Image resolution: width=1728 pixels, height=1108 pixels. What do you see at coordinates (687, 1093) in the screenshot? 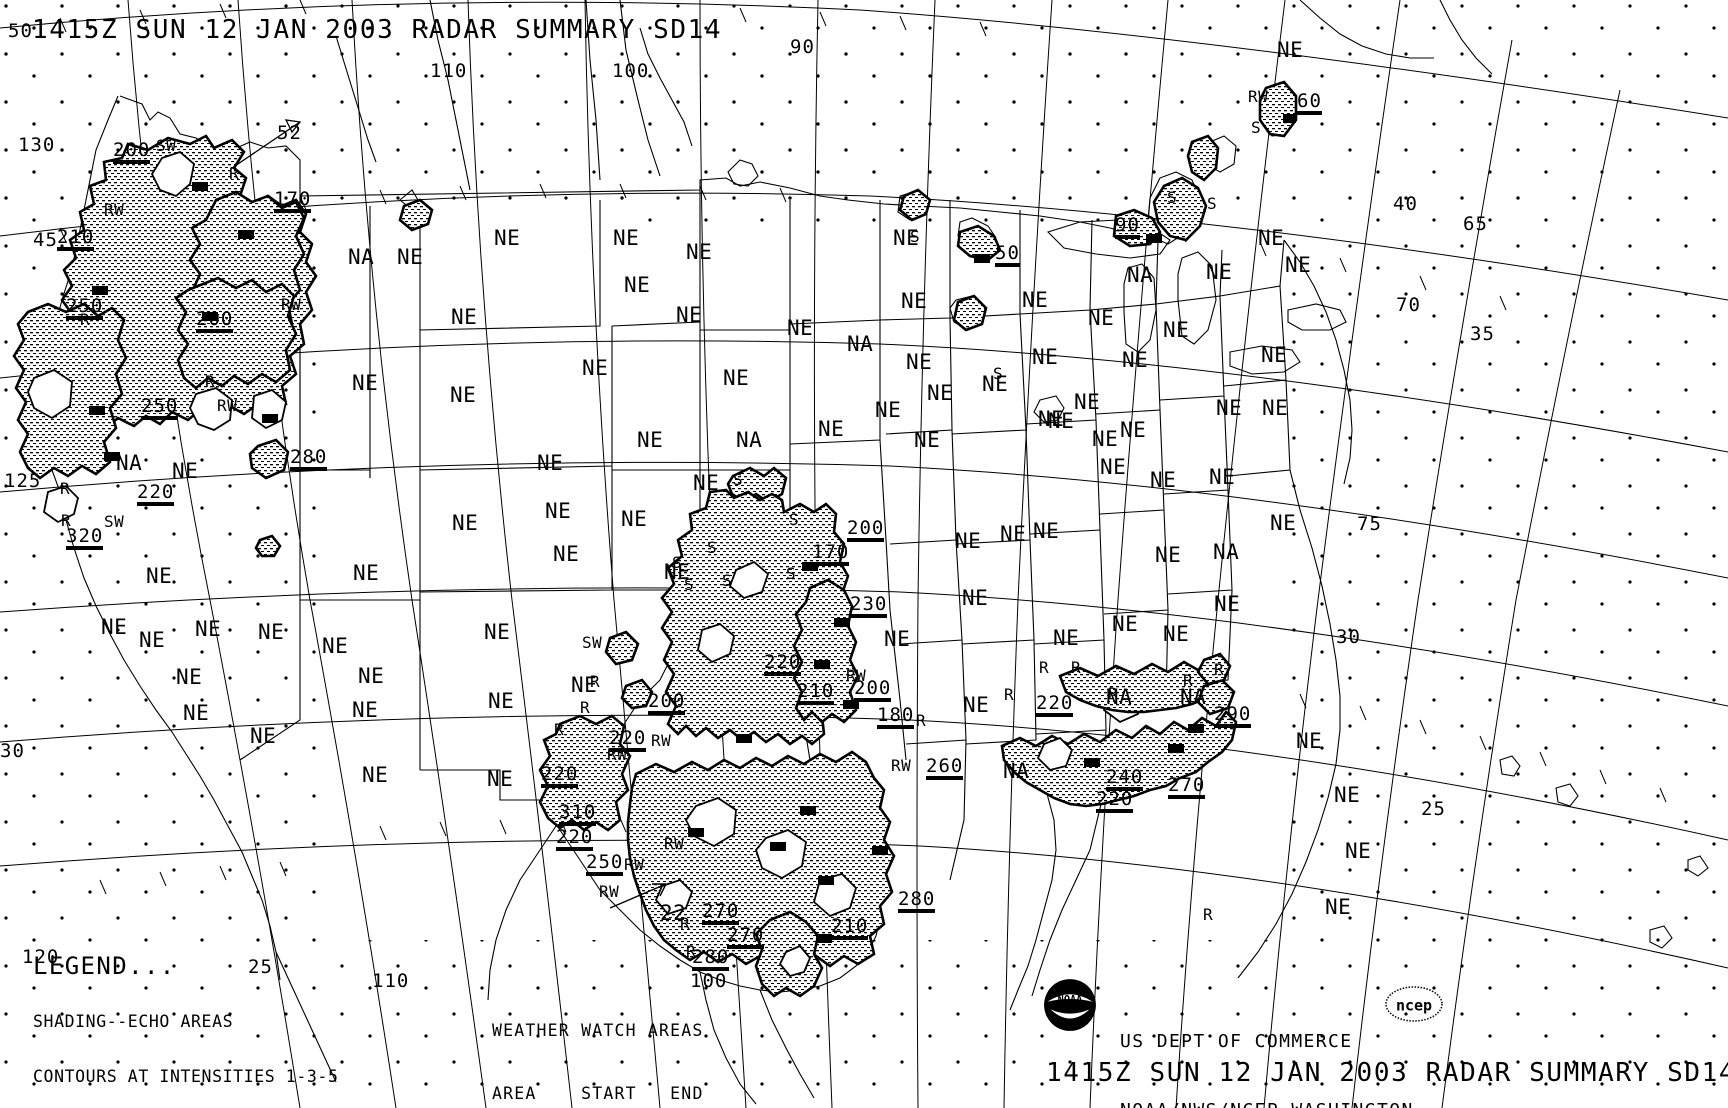
I see `wwa-col-end: END` at bounding box center [687, 1093].